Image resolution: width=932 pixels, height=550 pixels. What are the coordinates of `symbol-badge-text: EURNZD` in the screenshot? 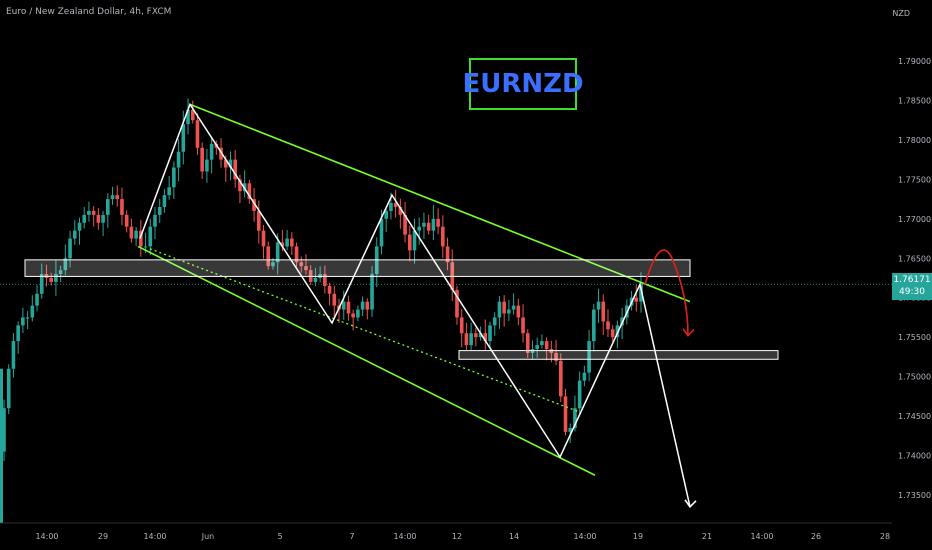 It's located at (523, 84).